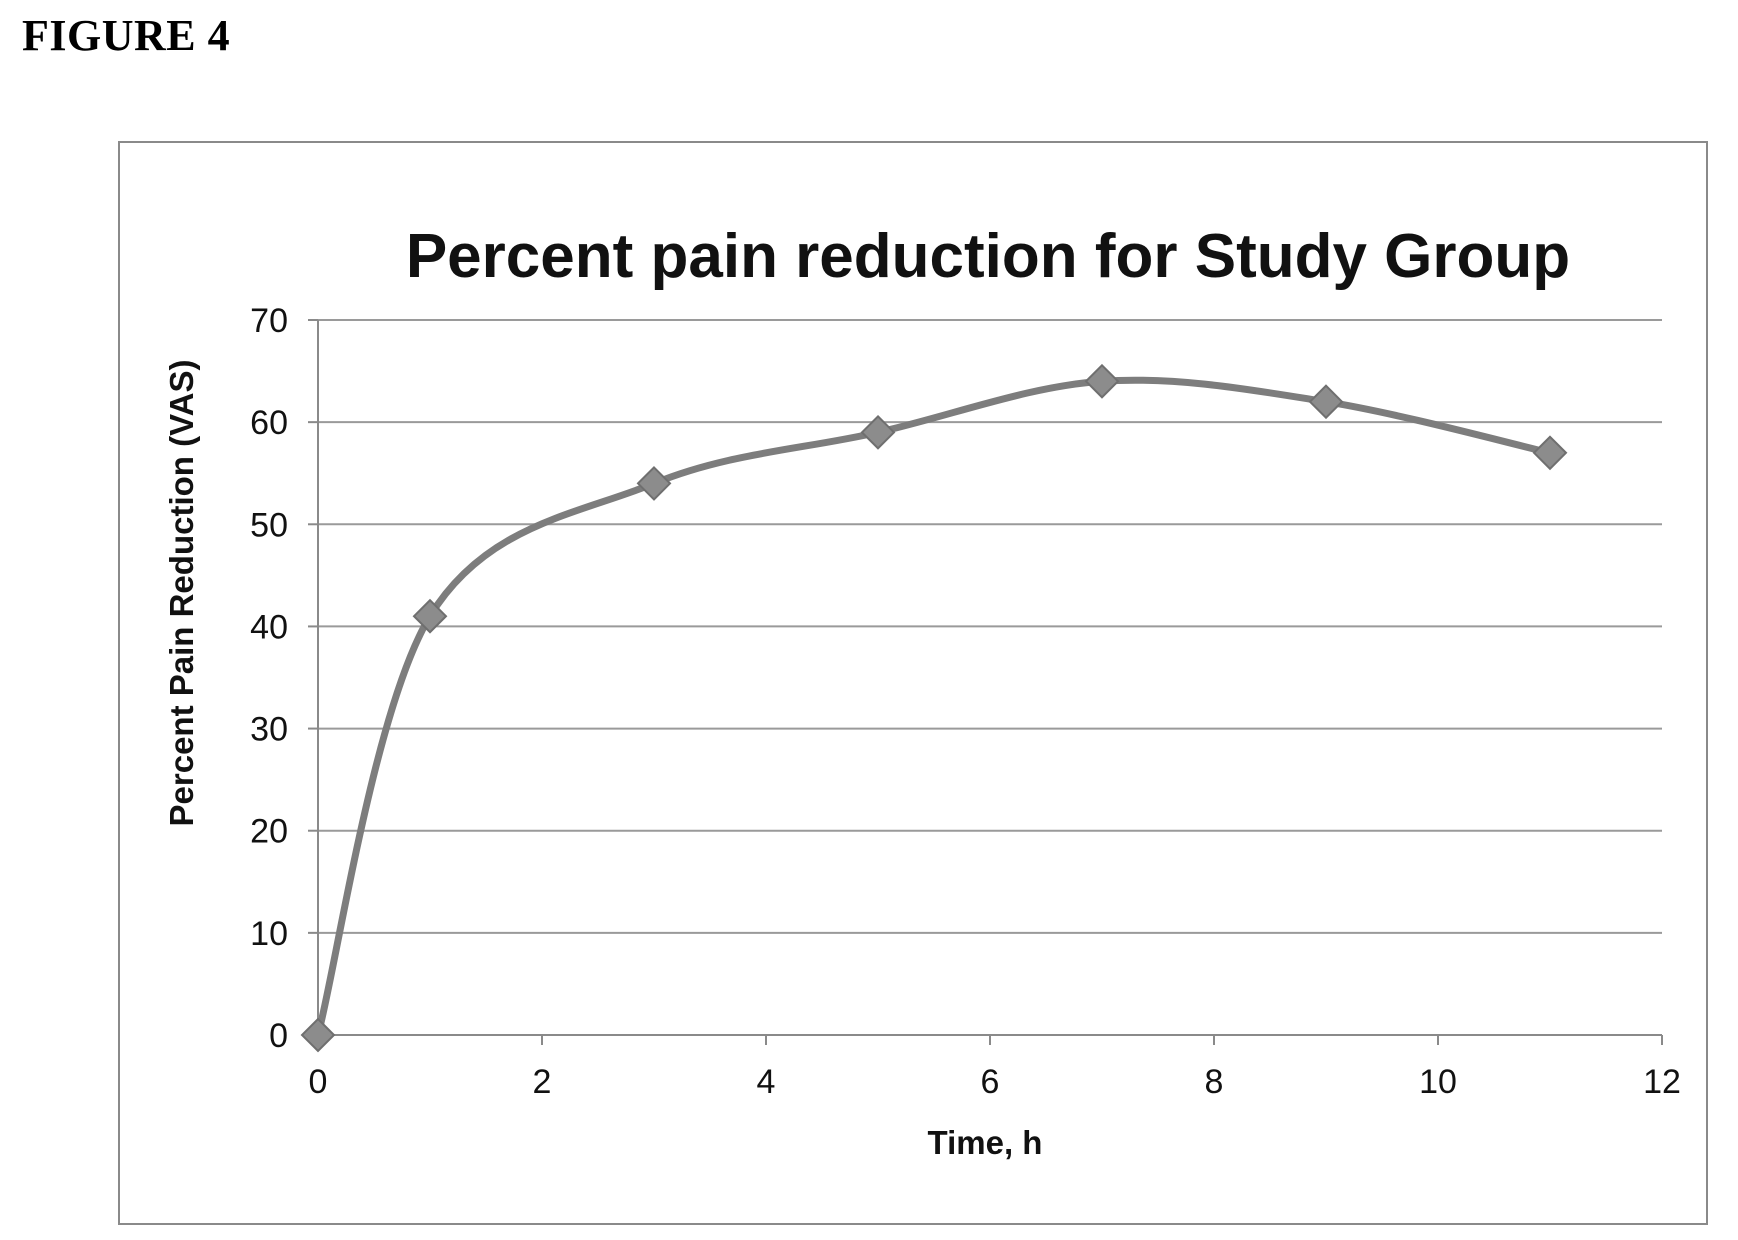 The height and width of the screenshot is (1240, 1738). Describe the element at coordinates (542, 1082) in the screenshot. I see `x-tick-label: 2` at that location.